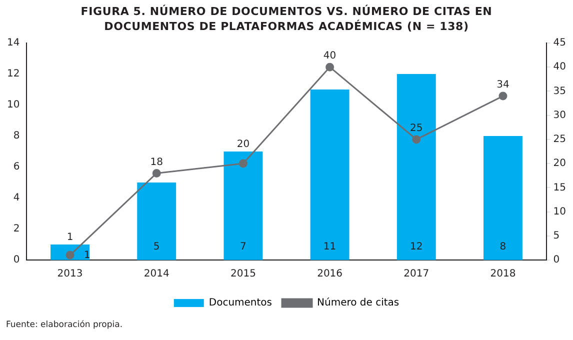 This screenshot has width=573, height=340. What do you see at coordinates (70, 274) in the screenshot?
I see `x-tick-label: 2013` at bounding box center [70, 274].